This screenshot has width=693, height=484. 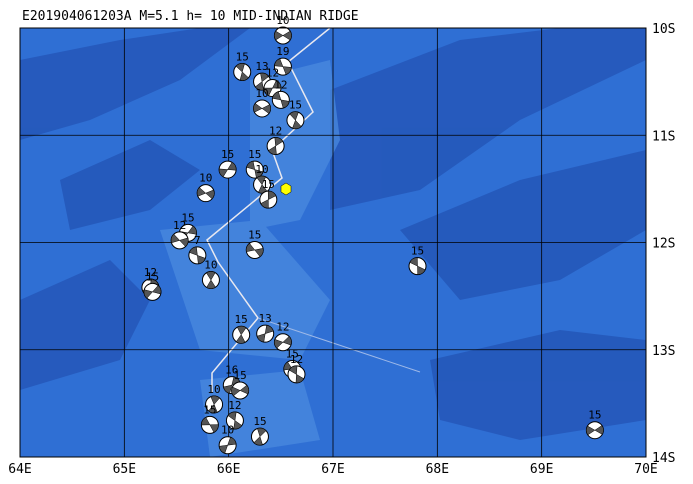 What do you see at coordinates (282, 51) in the screenshot?
I see `depth-label: 19` at bounding box center [282, 51].